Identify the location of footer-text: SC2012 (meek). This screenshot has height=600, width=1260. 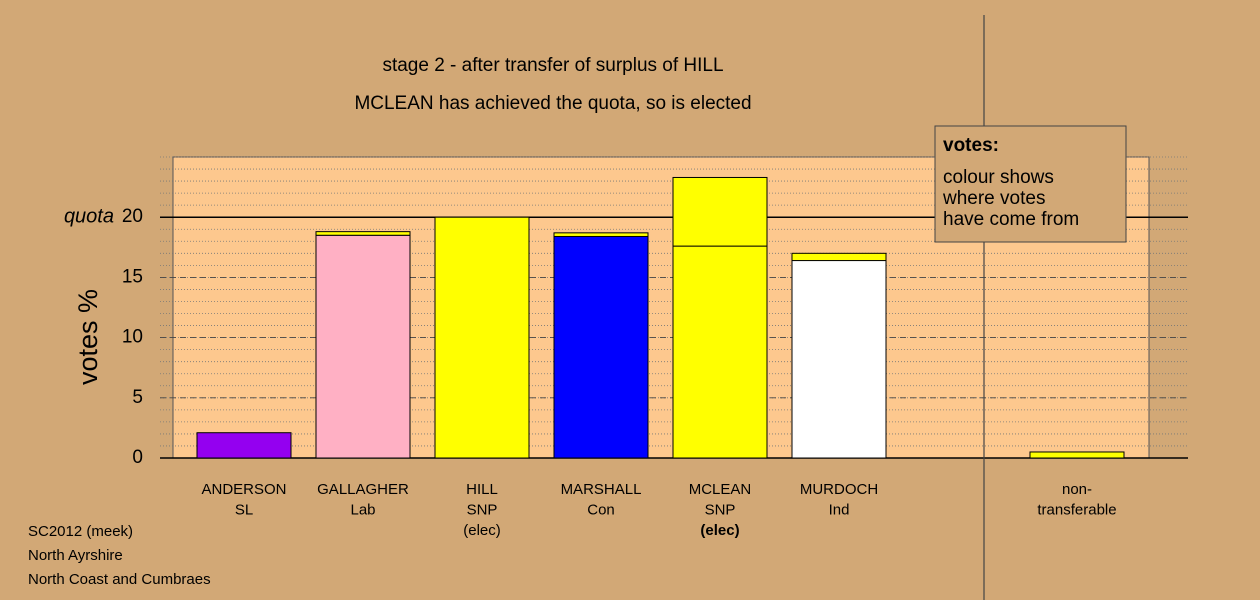
(80, 531).